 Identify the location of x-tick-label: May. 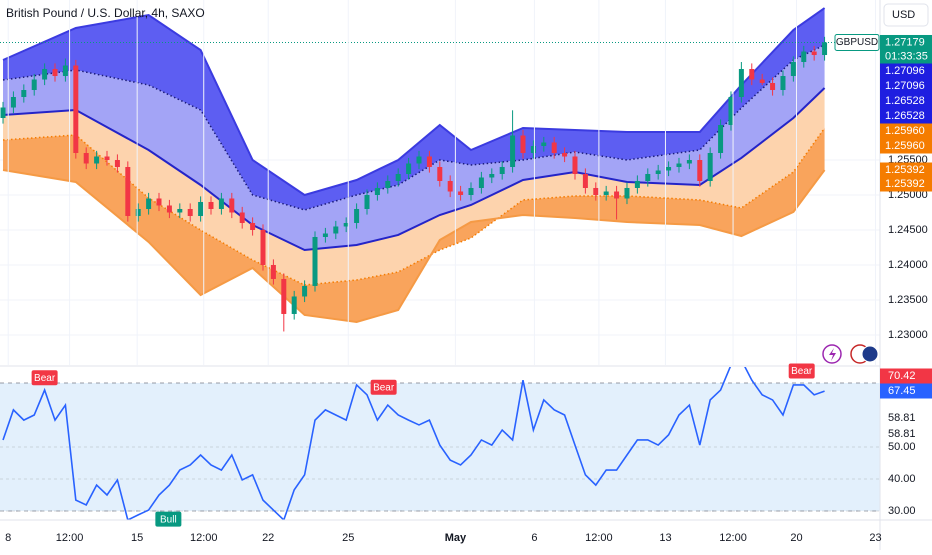
(456, 538).